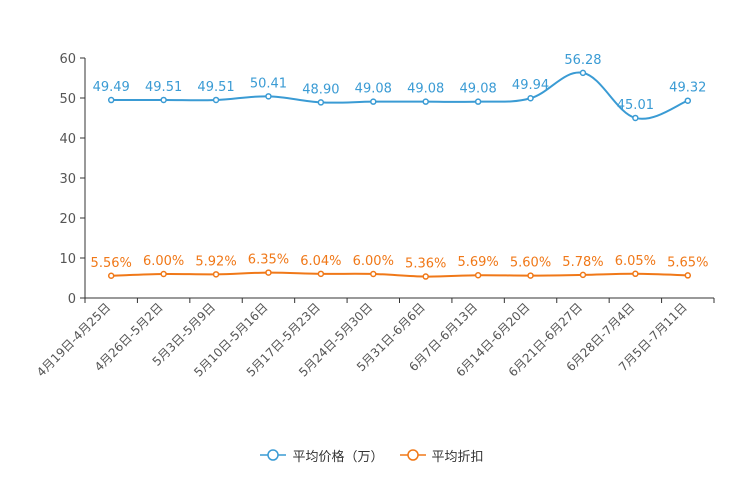  I want to click on y-tick-label: 40, so click(67, 139).